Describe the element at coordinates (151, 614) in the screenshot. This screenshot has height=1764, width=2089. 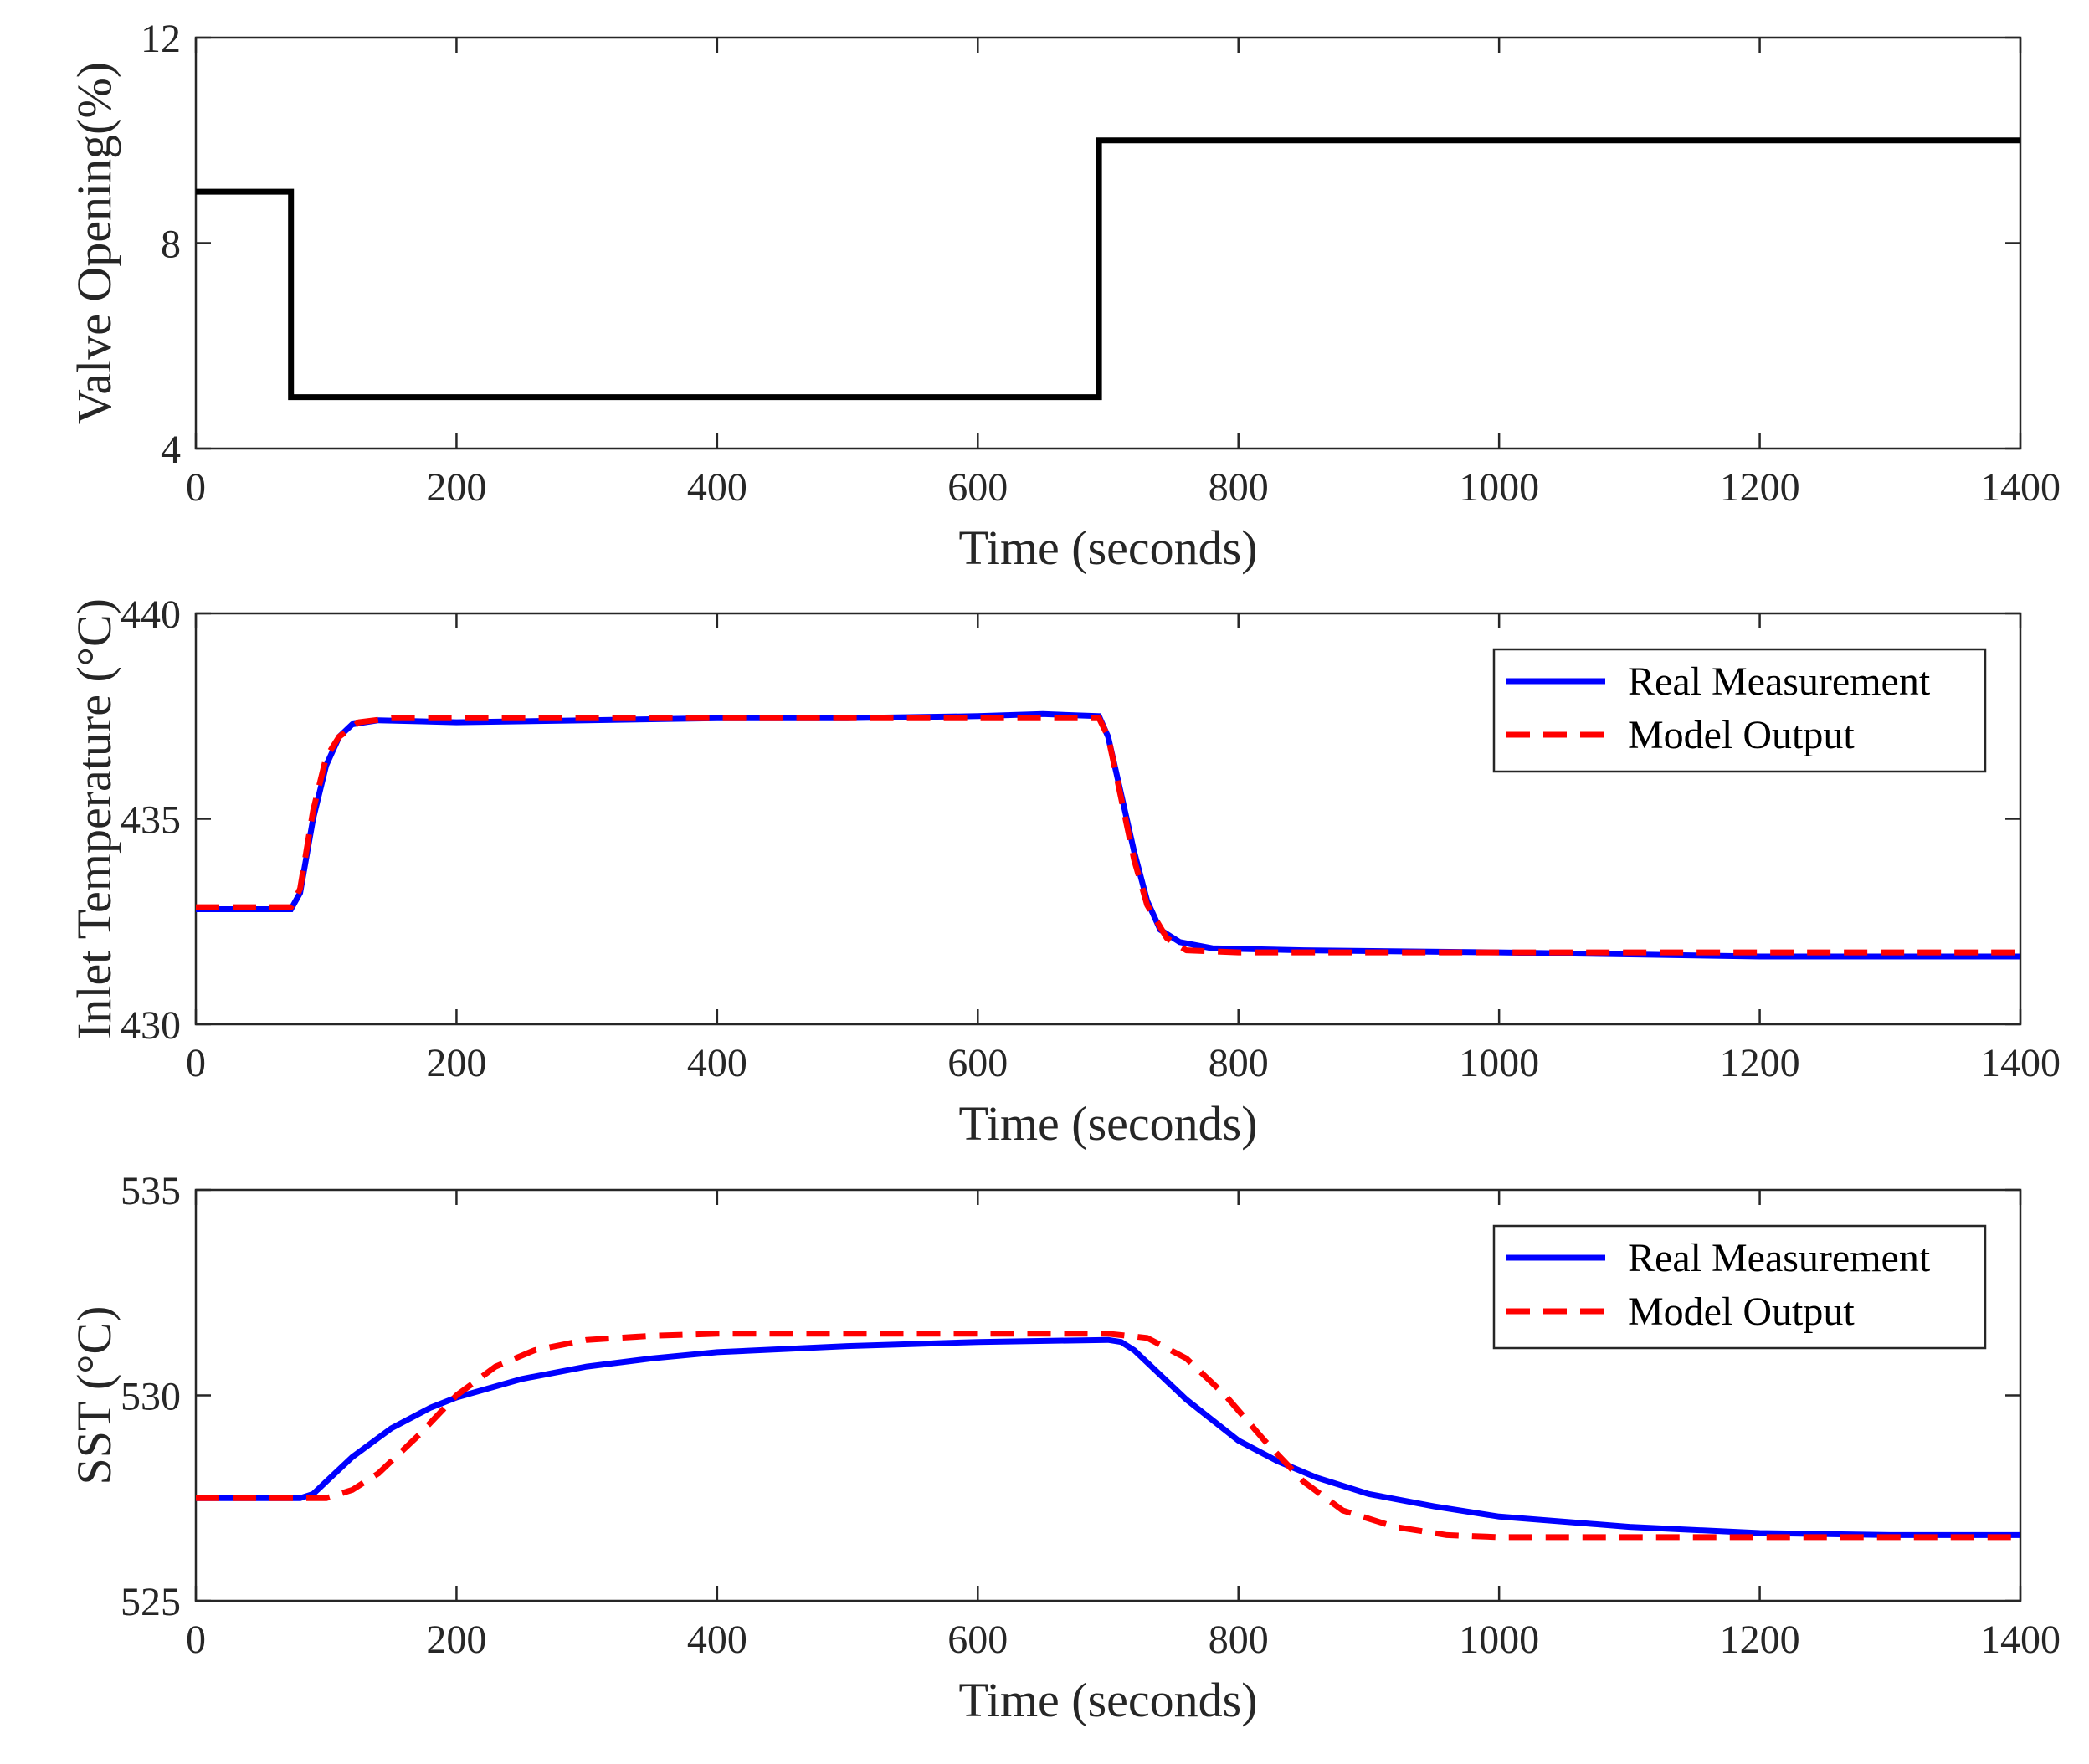
I see `y-tick-label: 440` at that location.